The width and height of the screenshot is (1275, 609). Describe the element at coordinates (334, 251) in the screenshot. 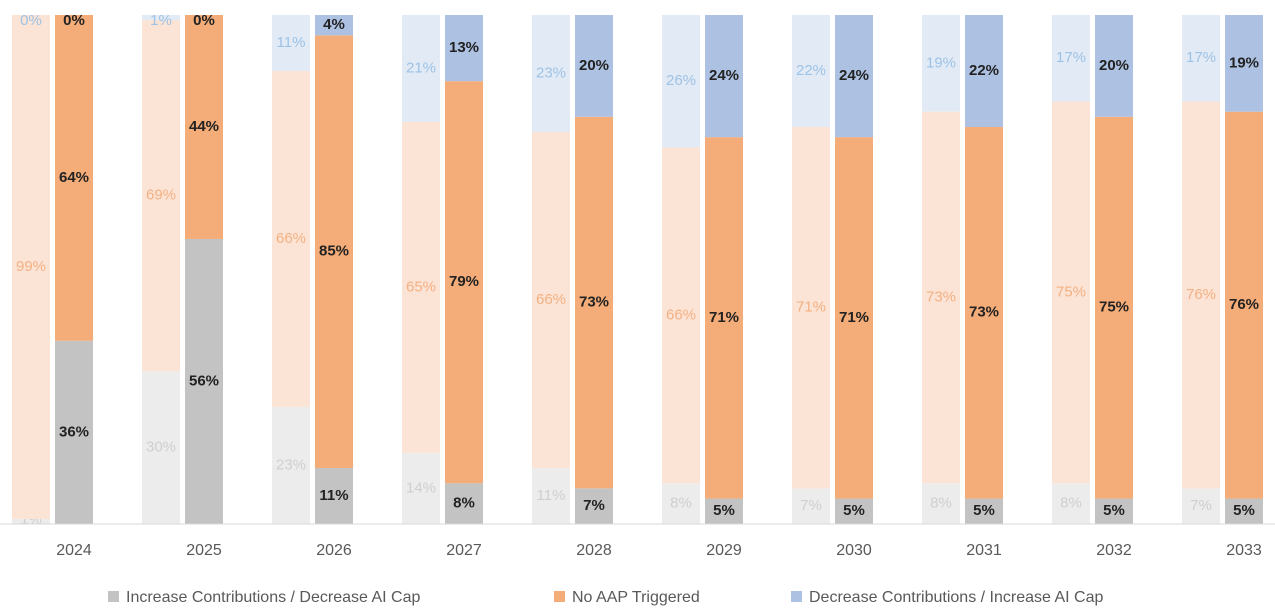

I see `data-label: 85%` at that location.